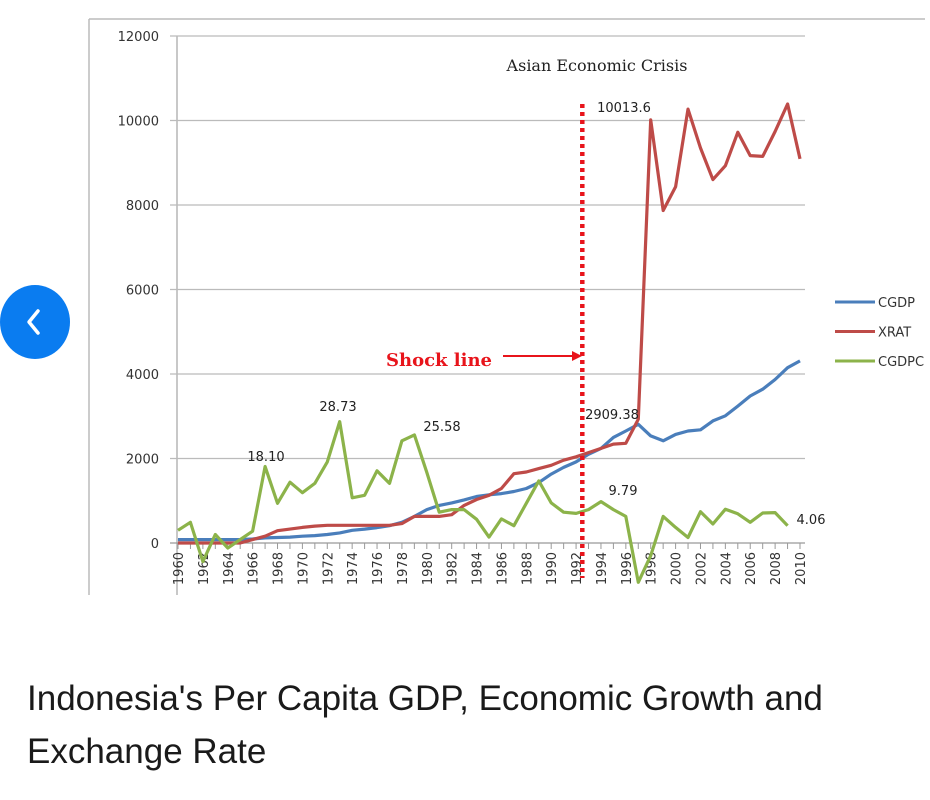 The height and width of the screenshot is (800, 930). Describe the element at coordinates (403, 568) in the screenshot. I see `x-tick-label: 1978` at that location.